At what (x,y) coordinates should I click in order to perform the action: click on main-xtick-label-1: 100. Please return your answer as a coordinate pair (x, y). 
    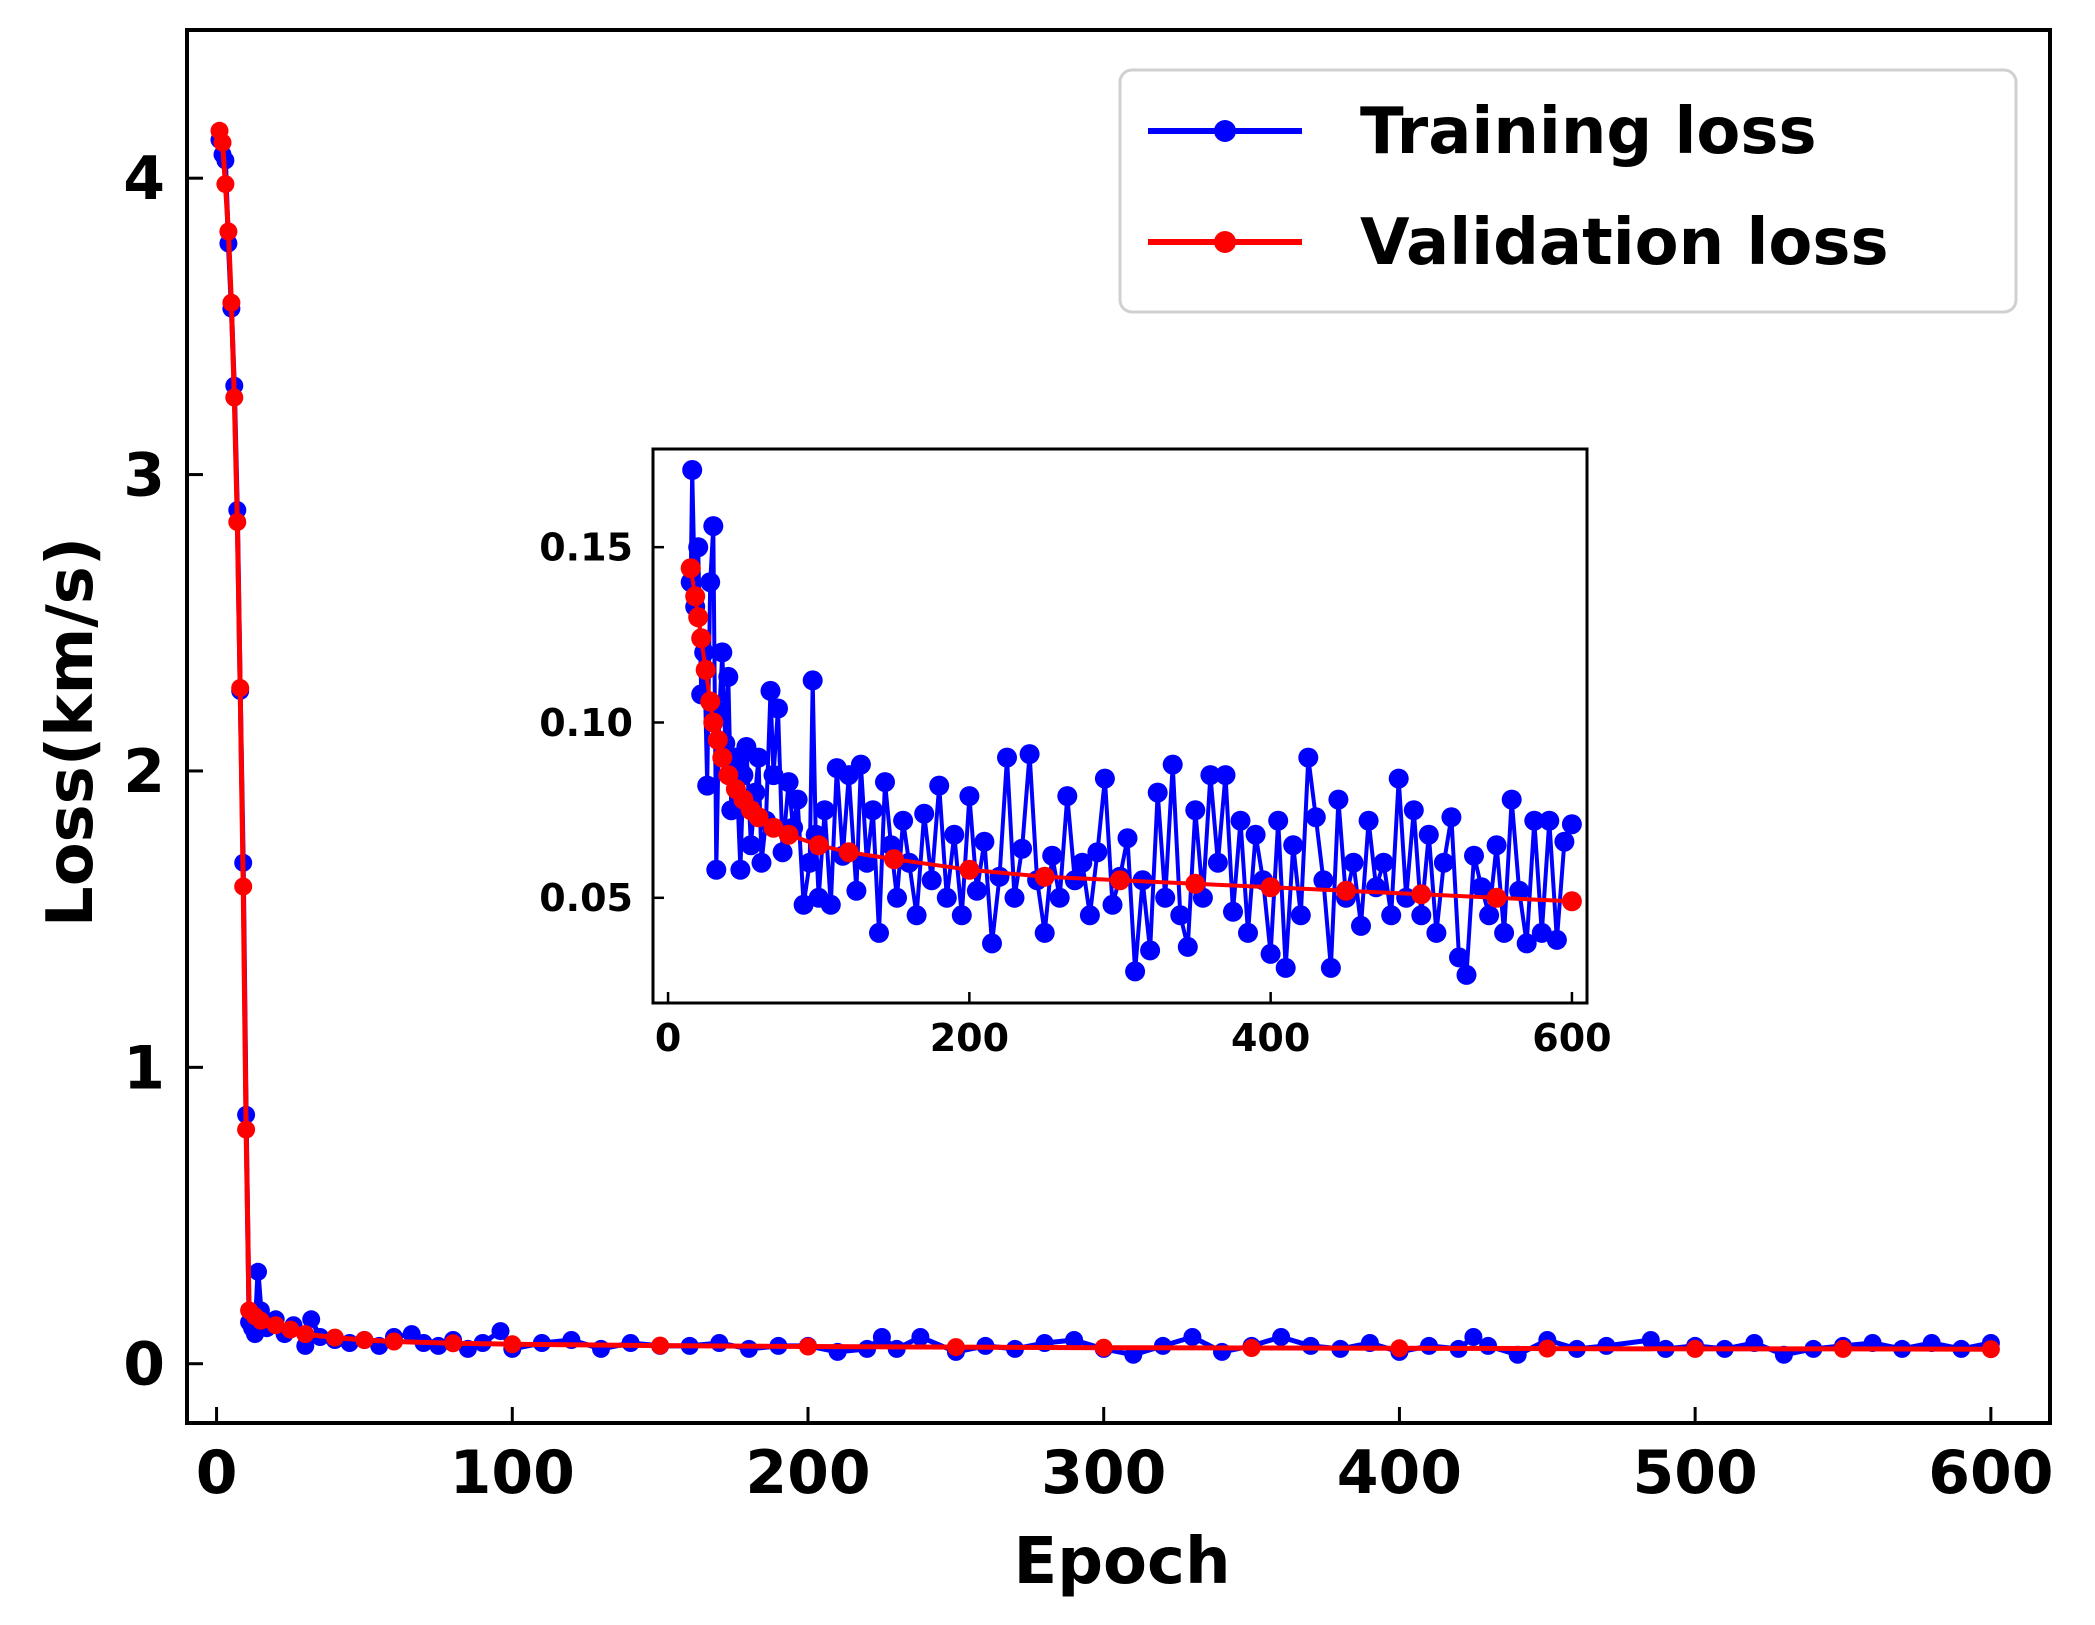
    Looking at the image, I should click on (512, 1473).